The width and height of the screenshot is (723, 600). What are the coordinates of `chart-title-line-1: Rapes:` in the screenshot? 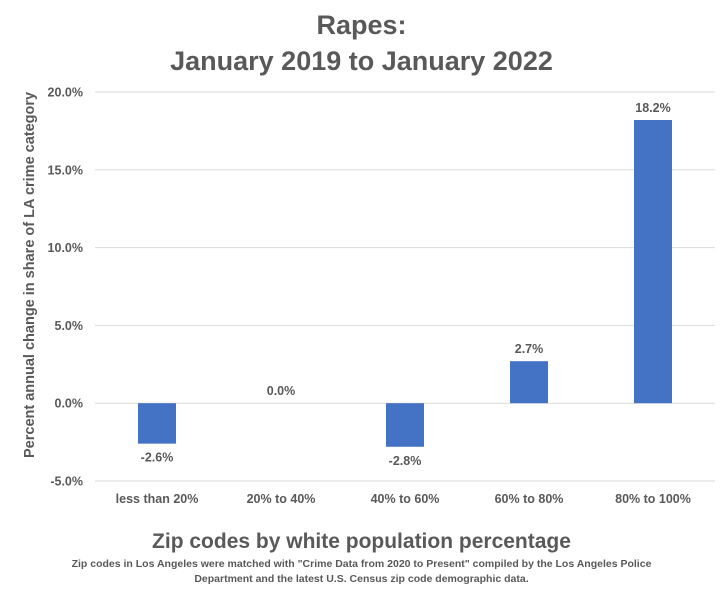 It's located at (361, 25).